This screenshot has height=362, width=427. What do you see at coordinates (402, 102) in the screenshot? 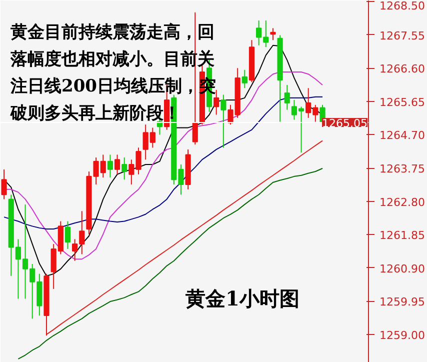
I see `y-tick-label: 1265.65` at bounding box center [402, 102].